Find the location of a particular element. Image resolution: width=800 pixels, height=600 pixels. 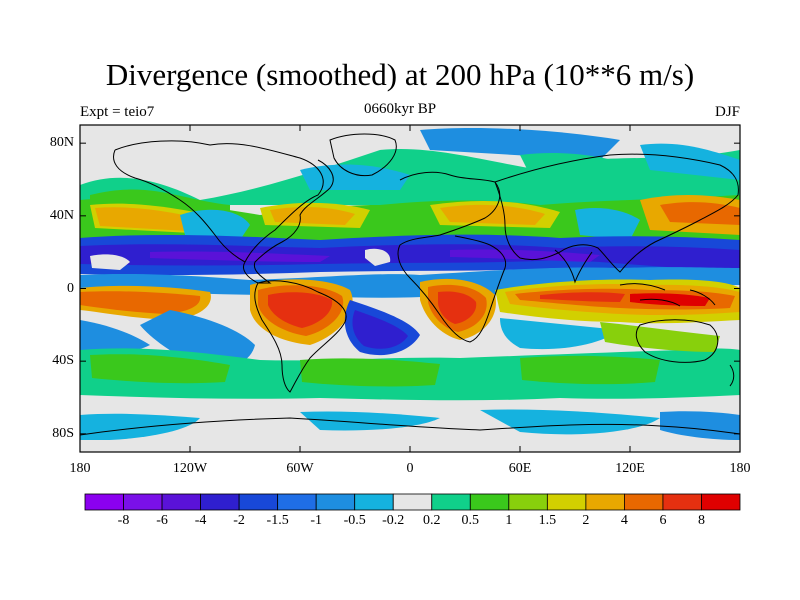

colorbar-label: -1 is located at coordinates (316, 520).